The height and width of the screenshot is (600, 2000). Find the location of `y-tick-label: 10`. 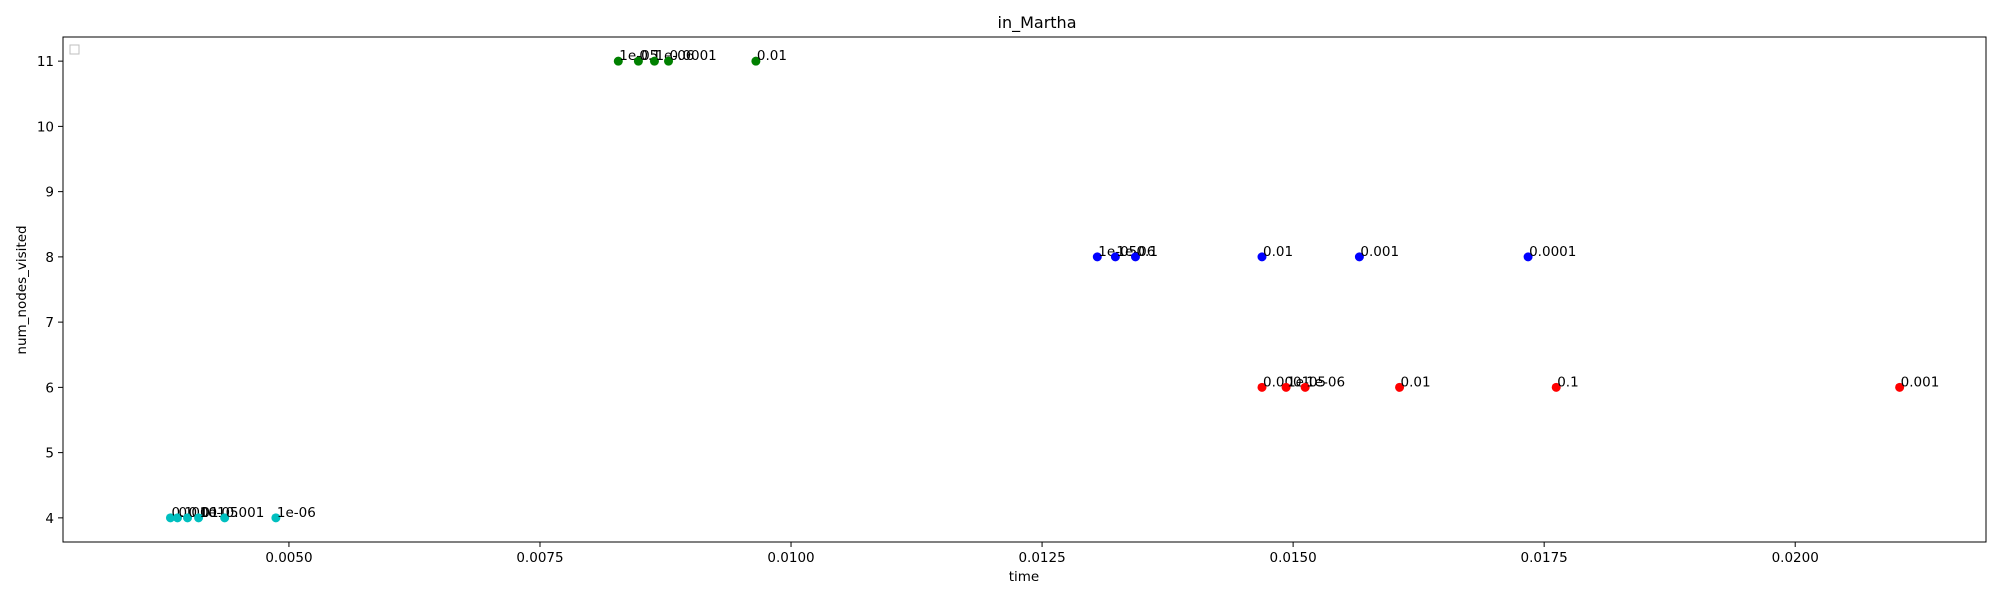

y-tick-label: 10 is located at coordinates (45, 127).